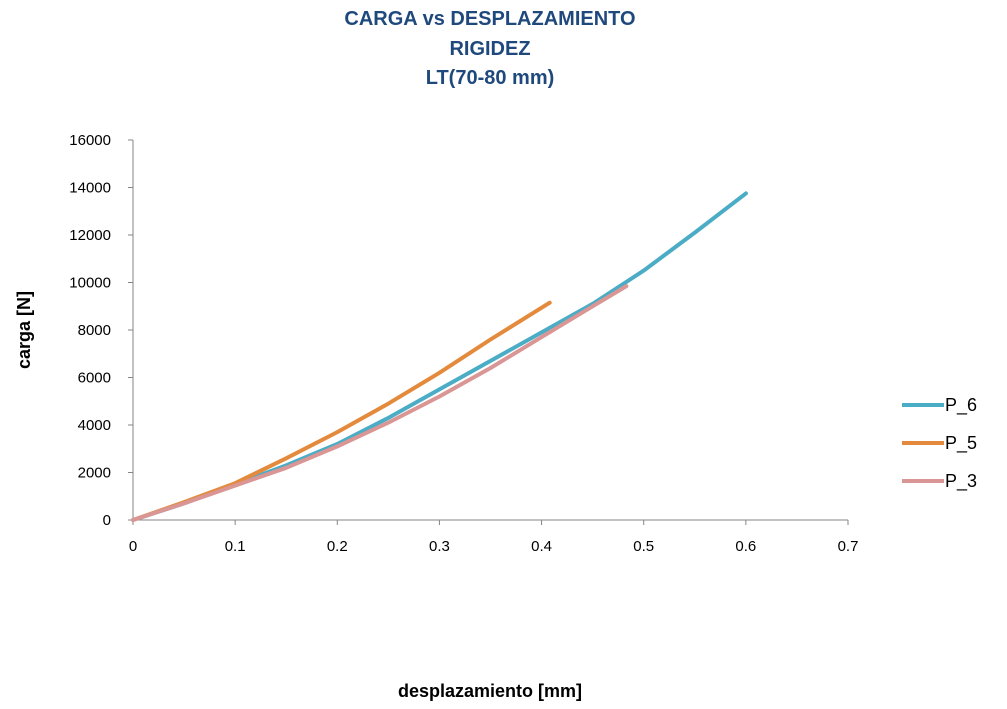 This screenshot has width=1007, height=709. What do you see at coordinates (94, 330) in the screenshot?
I see `y-tick-label: 8000` at bounding box center [94, 330].